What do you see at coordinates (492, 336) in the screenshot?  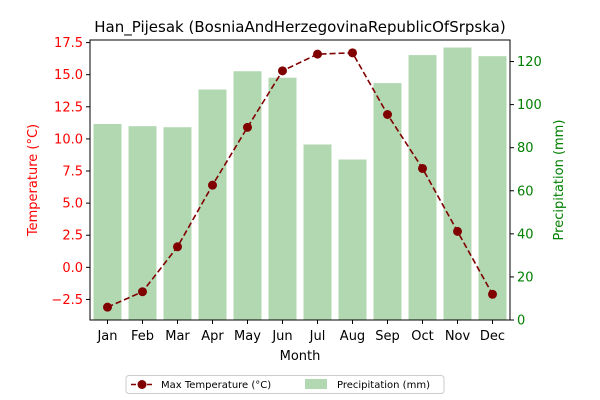 I see `x-axis-tick-label: Dec` at bounding box center [492, 336].